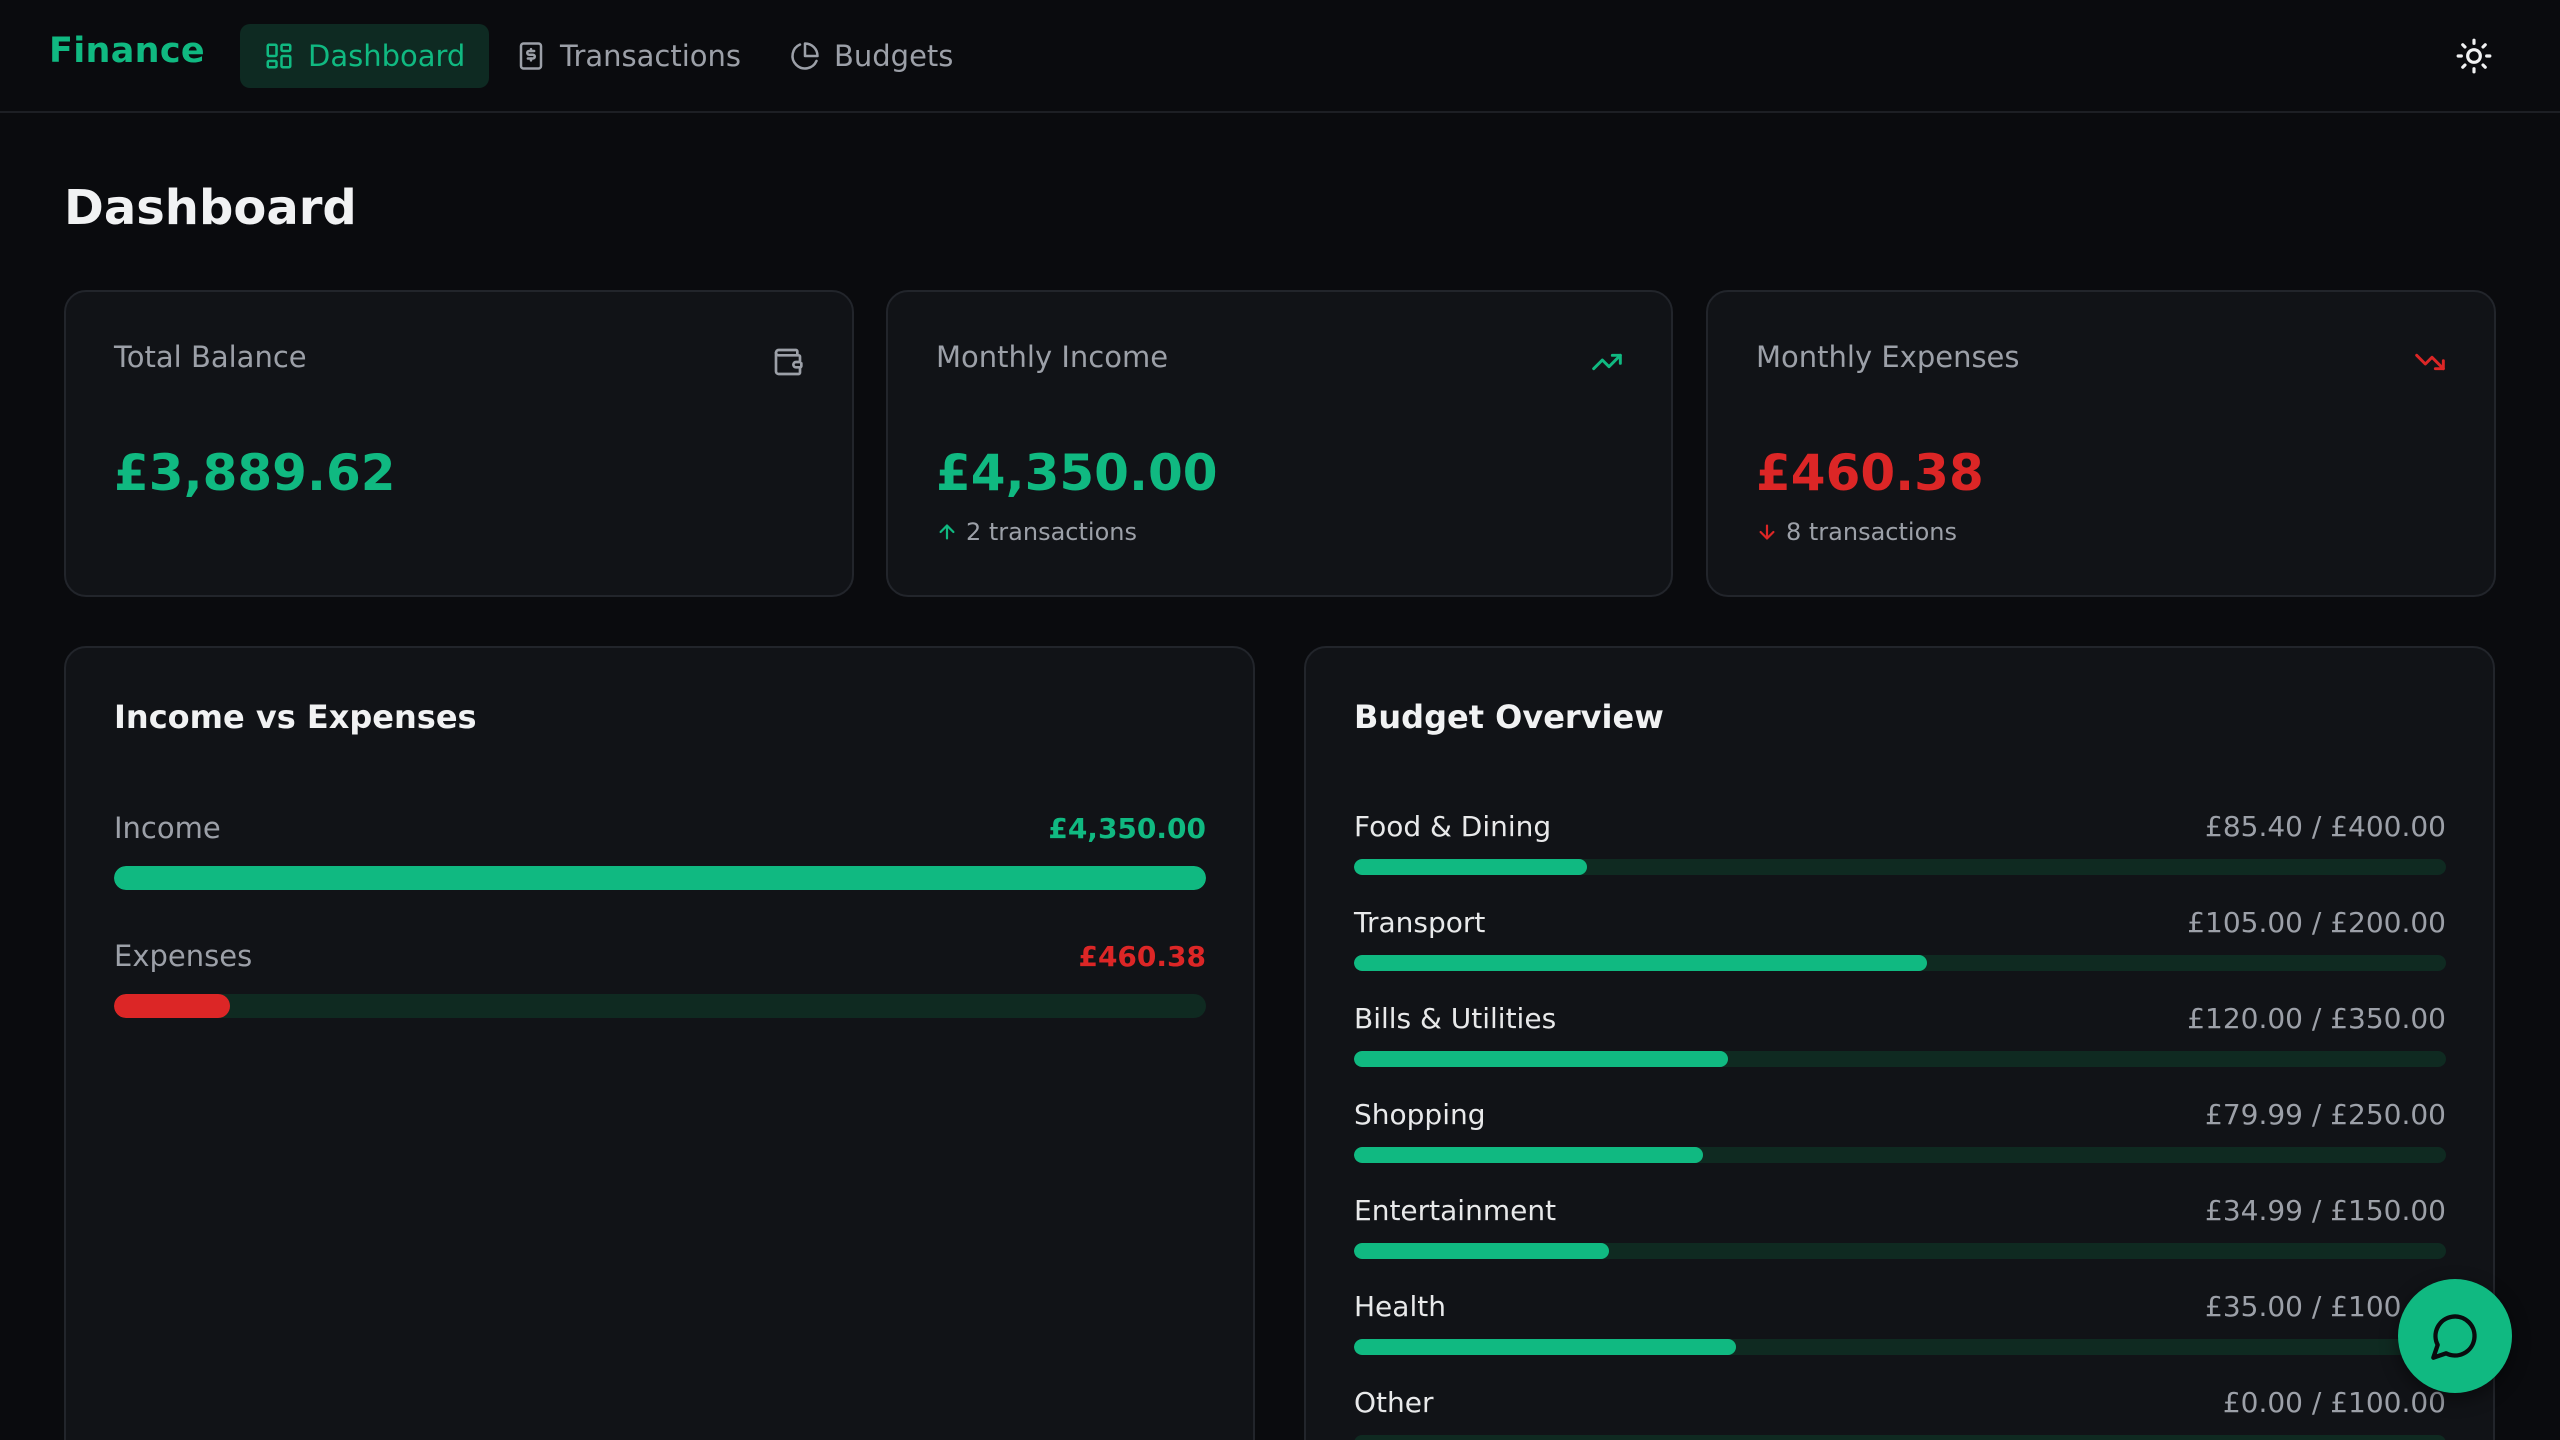 The height and width of the screenshot is (1440, 2560). What do you see at coordinates (2325, 826) in the screenshot?
I see `budget-amount: £85.40 / £400.00` at bounding box center [2325, 826].